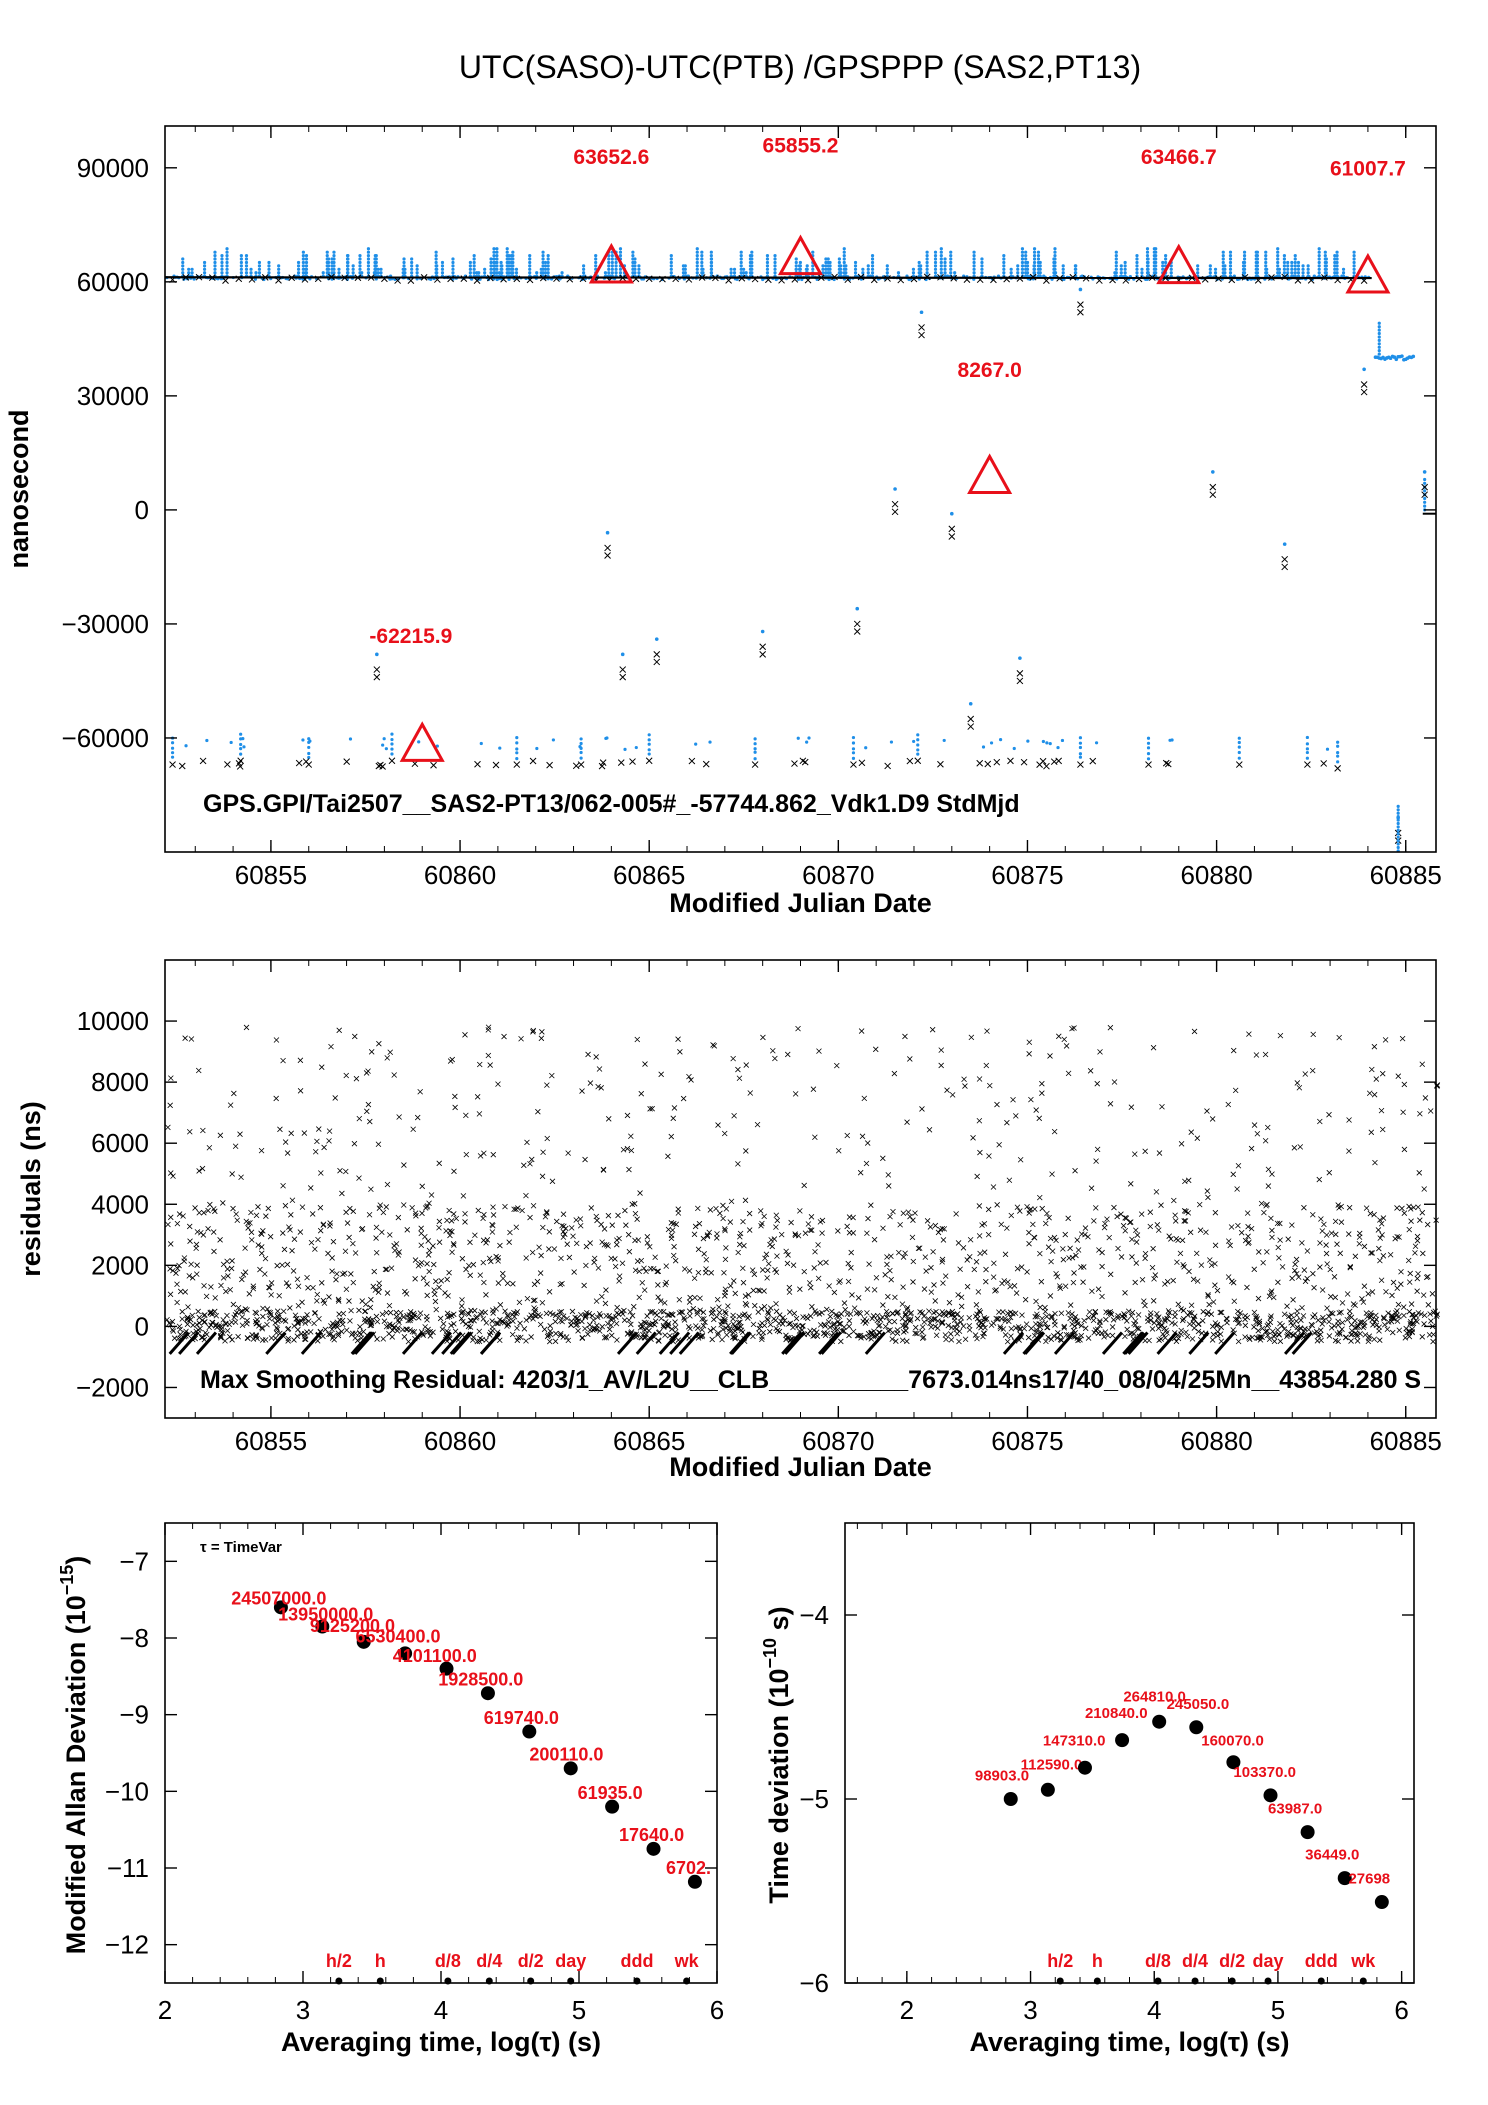 The width and height of the screenshot is (1488, 2105). I want to click on x-tick-label: 60855, so click(271, 1441).